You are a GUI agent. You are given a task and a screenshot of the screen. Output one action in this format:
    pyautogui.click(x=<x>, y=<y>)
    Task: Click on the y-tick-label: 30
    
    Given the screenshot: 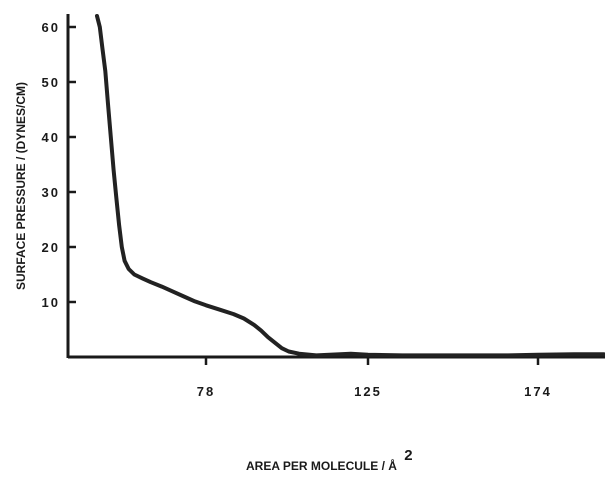 What is the action you would take?
    pyautogui.click(x=51, y=192)
    